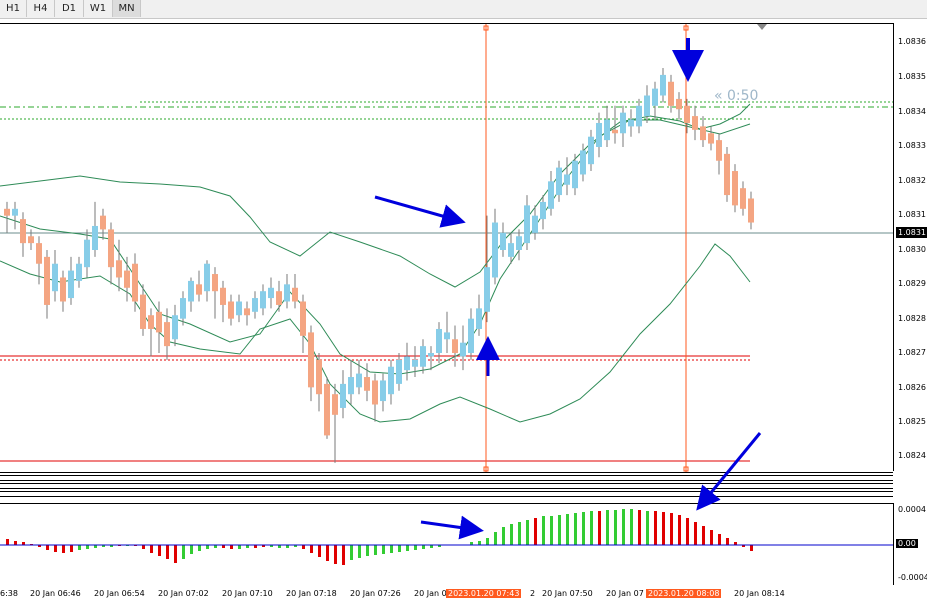 This screenshot has width=927, height=606. Describe the element at coordinates (127, 8) in the screenshot. I see `tf-mn-button: MN` at that location.